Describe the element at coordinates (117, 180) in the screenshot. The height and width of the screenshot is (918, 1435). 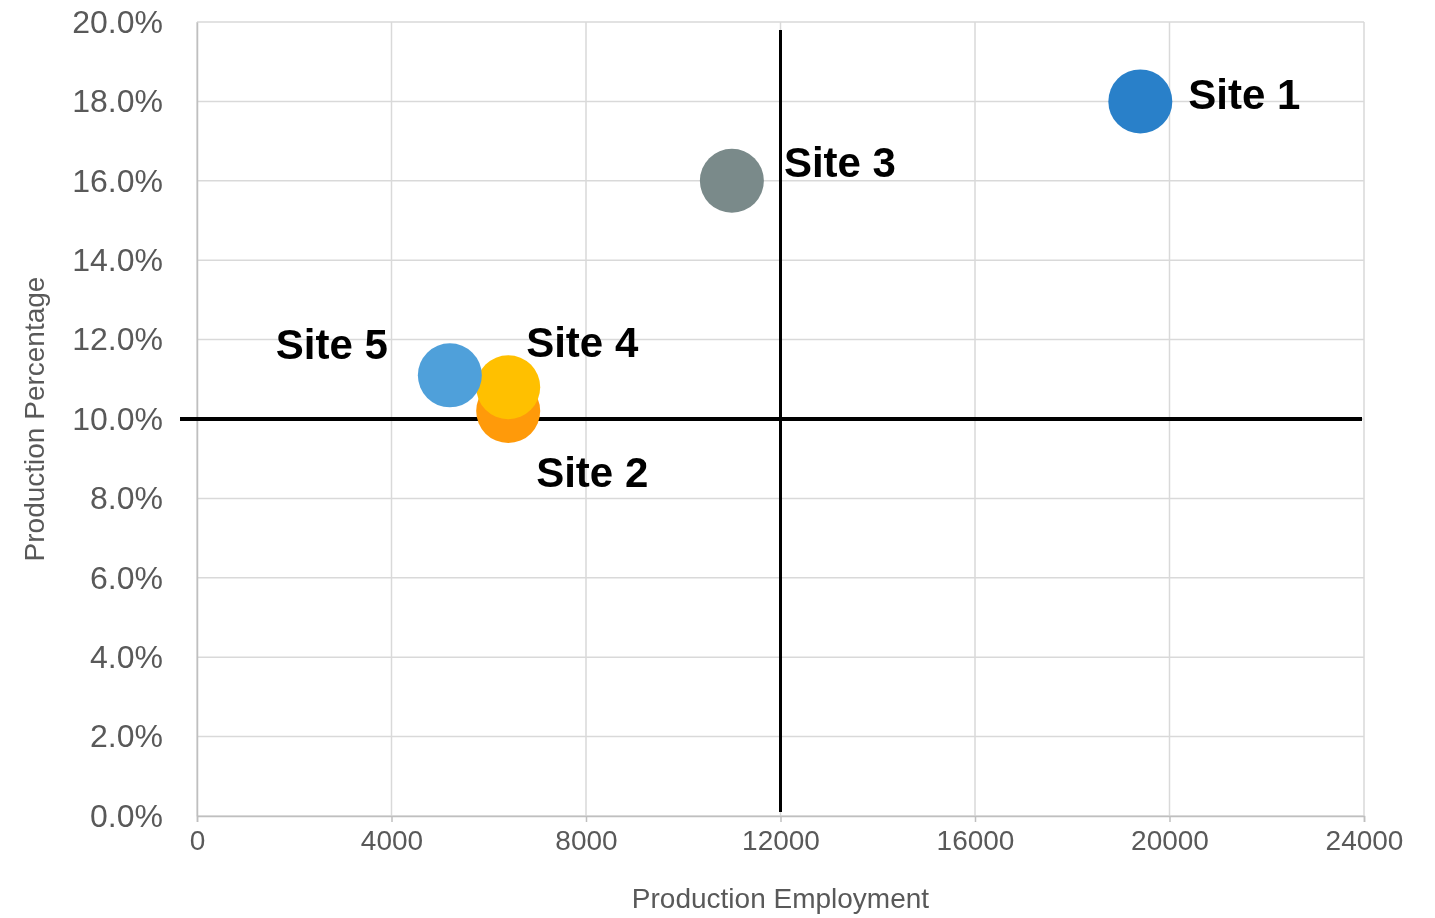
I see `y-tick-label: 16.0%` at that location.